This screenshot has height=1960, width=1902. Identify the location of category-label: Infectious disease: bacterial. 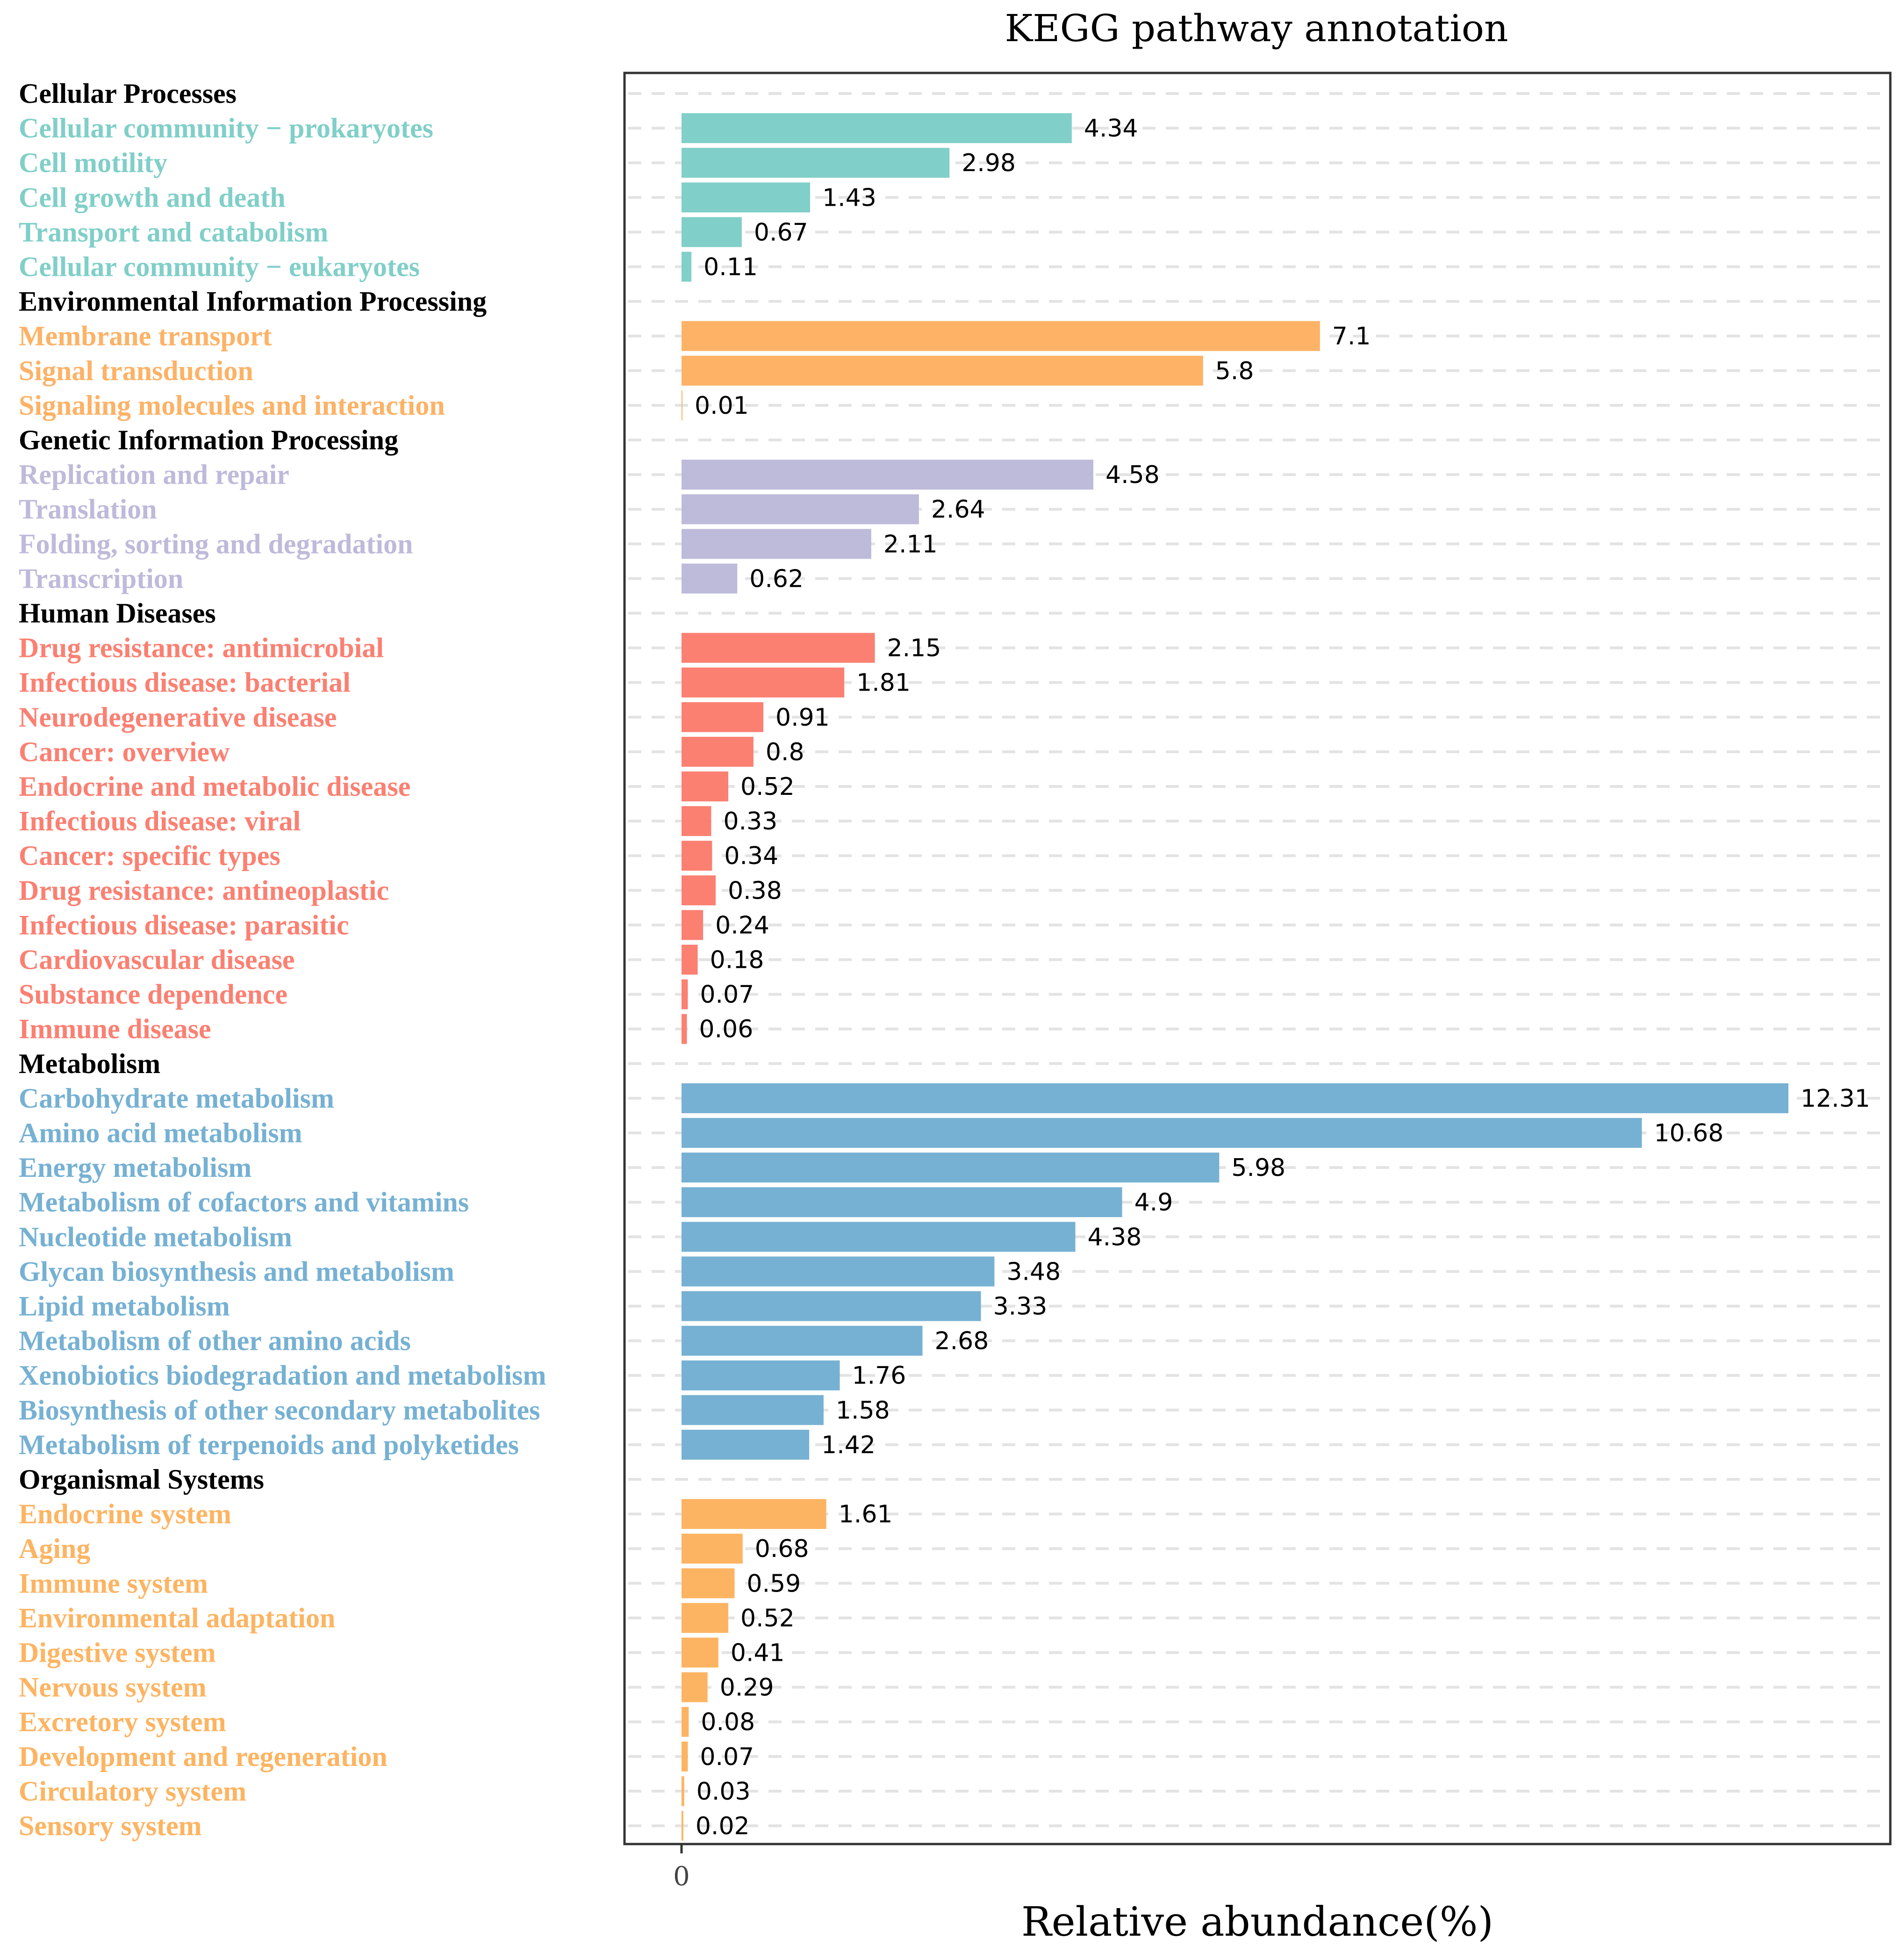
(185, 682).